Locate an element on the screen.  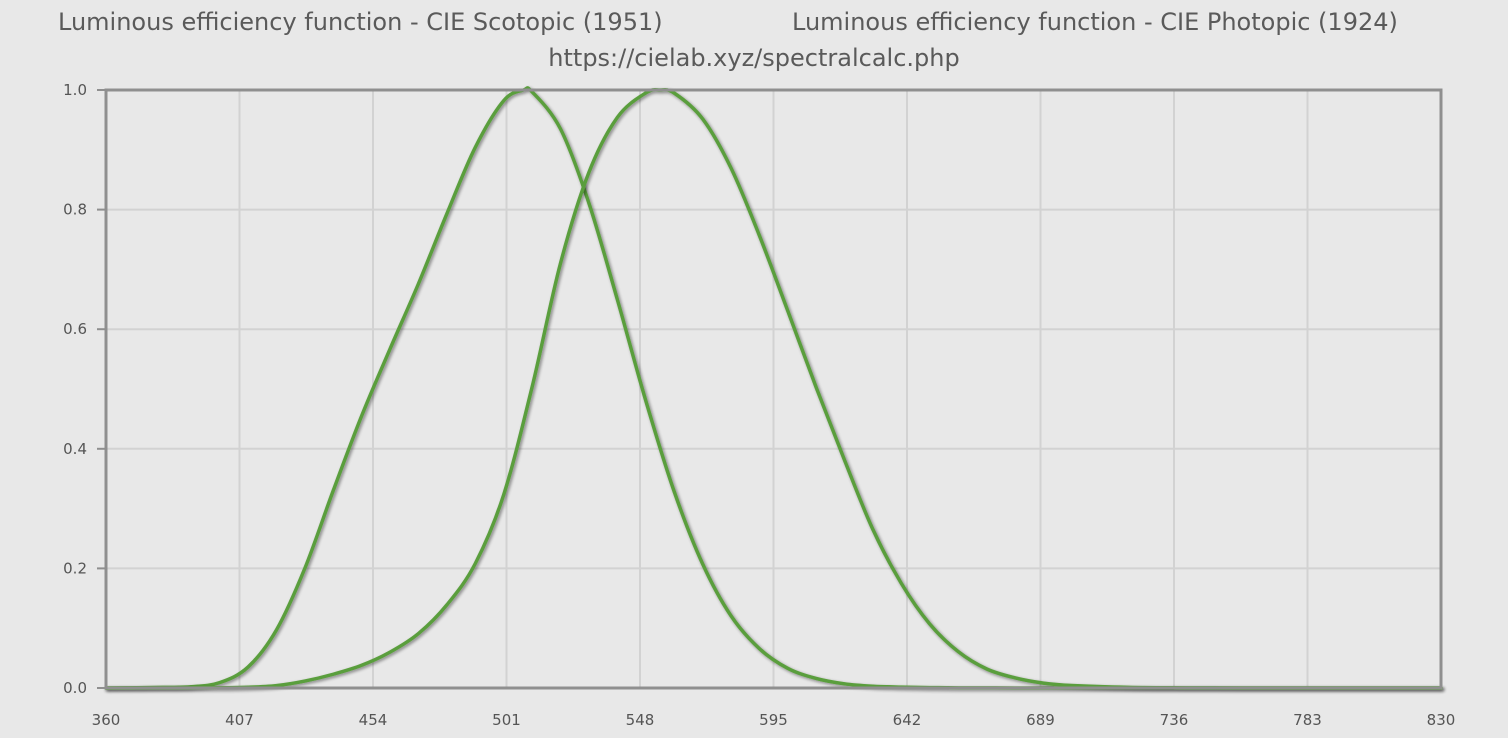
y-tick-label: 0.4 is located at coordinates (75, 449).